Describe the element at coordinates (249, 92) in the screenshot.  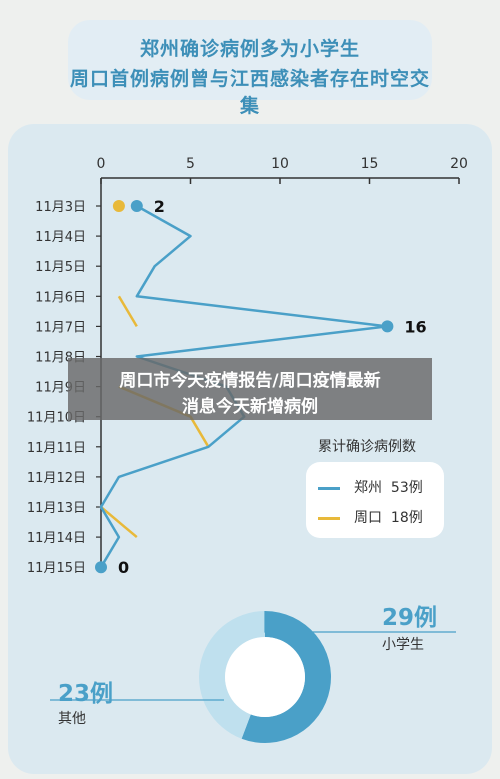
I see `title-line-2: 周口首例病例曾与江西感染者存在时空交集` at that location.